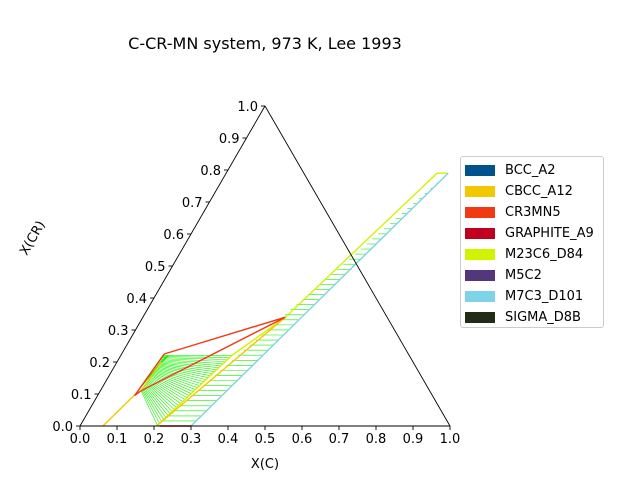  What do you see at coordinates (210, 171) in the screenshot?
I see `y-tick-label: 0.8` at bounding box center [210, 171].